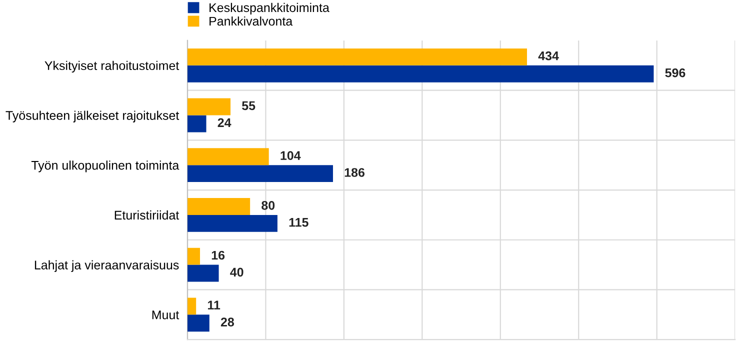 This screenshot has width=744, height=343. Describe the element at coordinates (218, 255) in the screenshot. I see `data-label: 16` at that location.